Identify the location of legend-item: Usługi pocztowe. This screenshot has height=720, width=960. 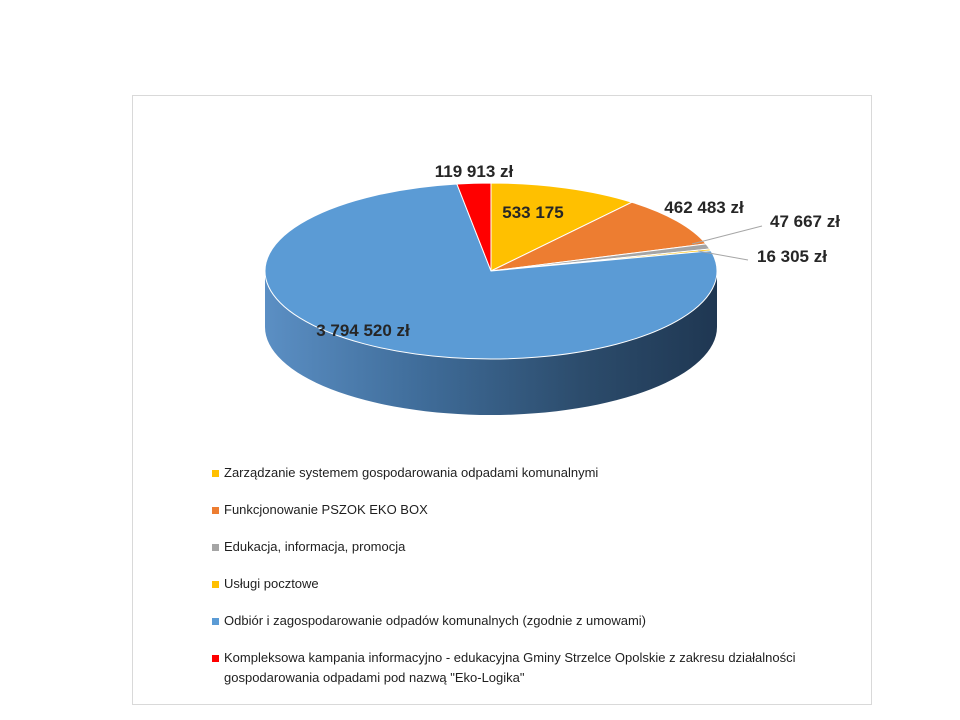
(265, 584).